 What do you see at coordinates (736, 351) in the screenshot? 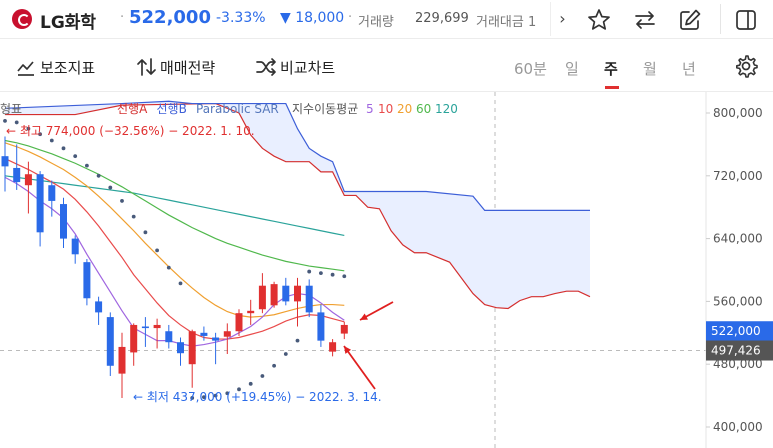
I see `reference-price-label: 497,426` at bounding box center [736, 351].